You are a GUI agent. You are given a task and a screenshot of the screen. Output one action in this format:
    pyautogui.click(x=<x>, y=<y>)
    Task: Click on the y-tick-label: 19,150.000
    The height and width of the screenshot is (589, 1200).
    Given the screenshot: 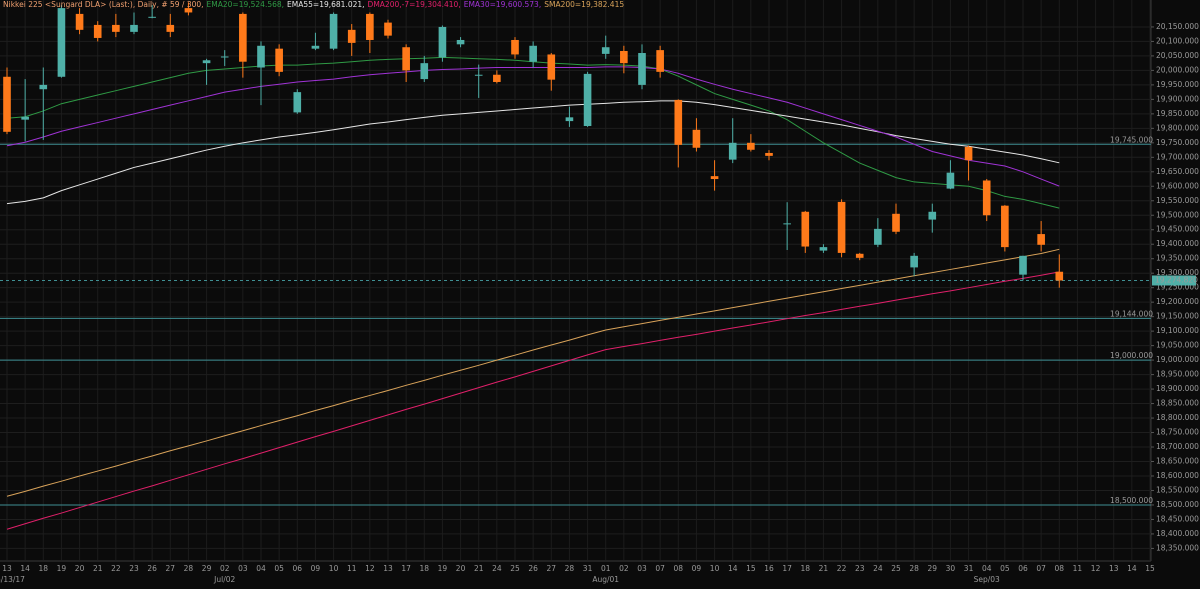 What is the action you would take?
    pyautogui.click(x=1177, y=316)
    